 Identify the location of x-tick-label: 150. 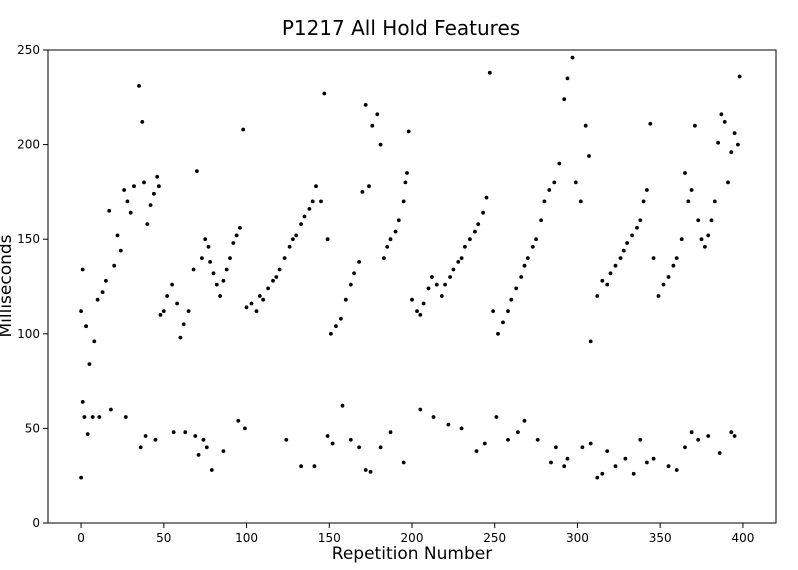
(329, 538).